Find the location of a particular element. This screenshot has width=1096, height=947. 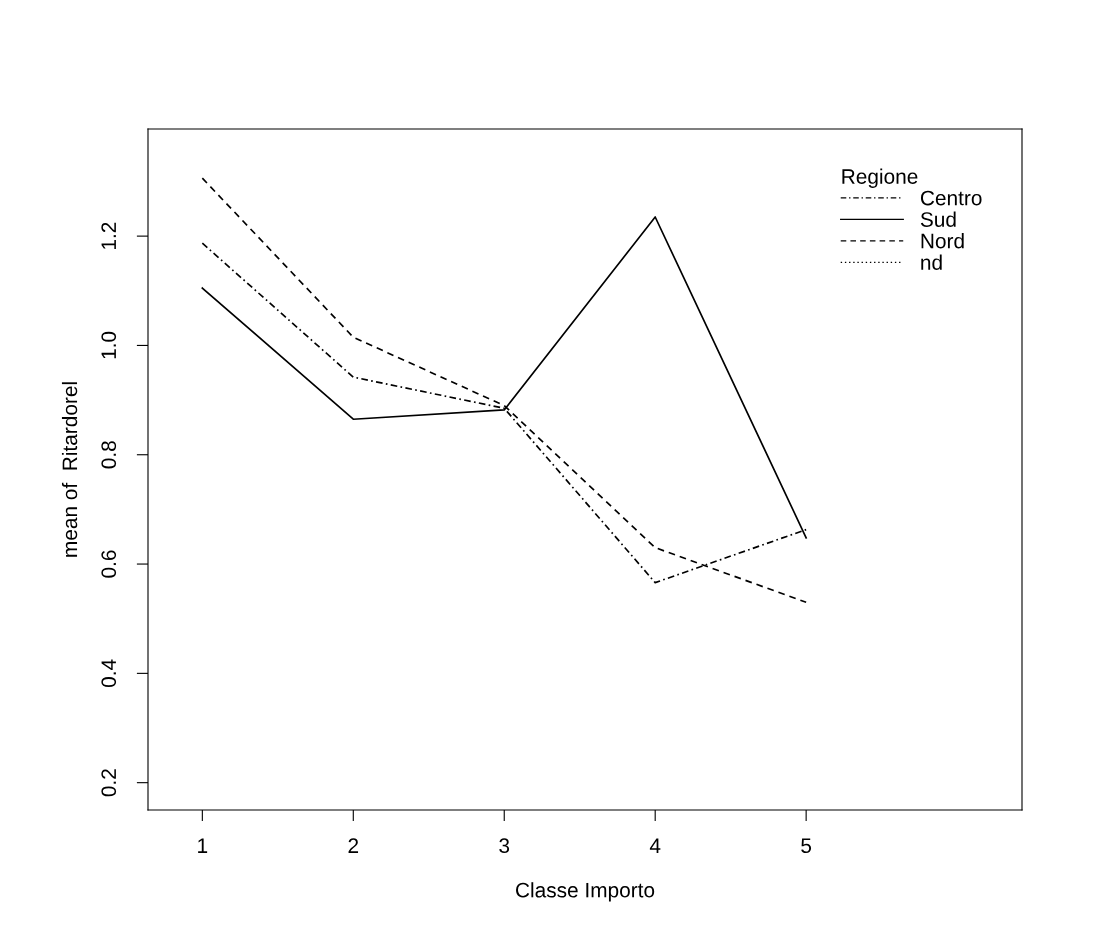

x-tick-label: 3 is located at coordinates (504, 846).